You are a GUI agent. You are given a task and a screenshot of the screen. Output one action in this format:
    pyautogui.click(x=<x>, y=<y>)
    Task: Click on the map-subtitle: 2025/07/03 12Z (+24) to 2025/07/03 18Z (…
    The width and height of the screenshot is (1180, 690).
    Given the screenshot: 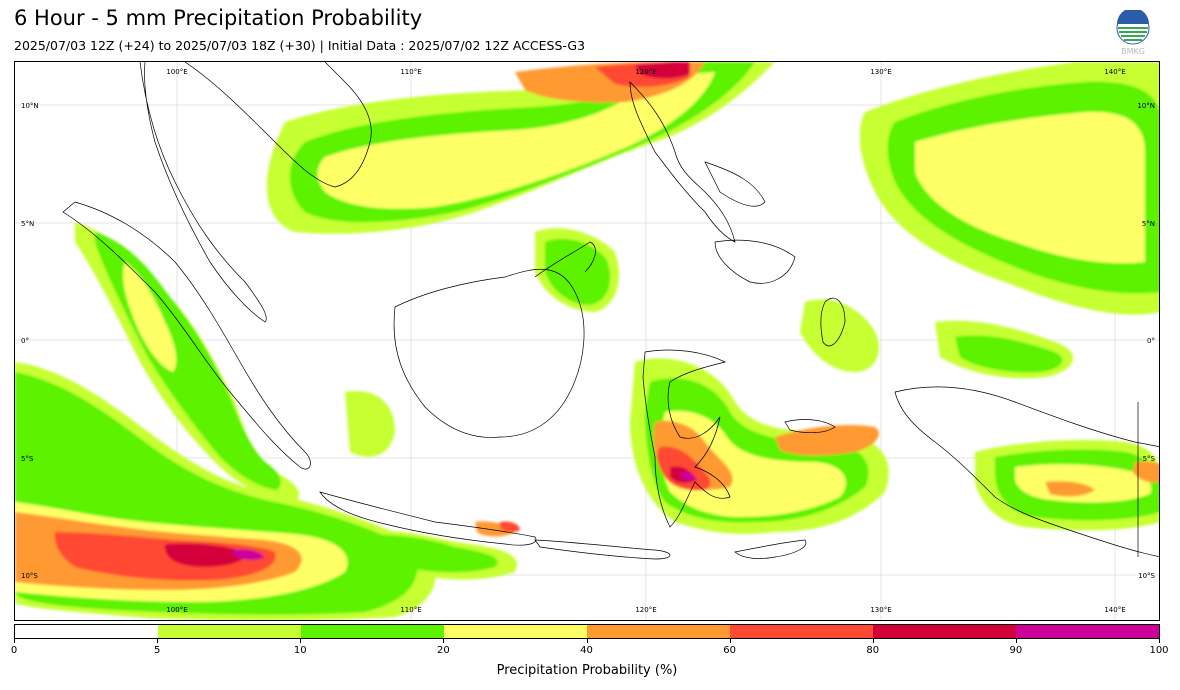 What is the action you would take?
    pyautogui.click(x=300, y=45)
    